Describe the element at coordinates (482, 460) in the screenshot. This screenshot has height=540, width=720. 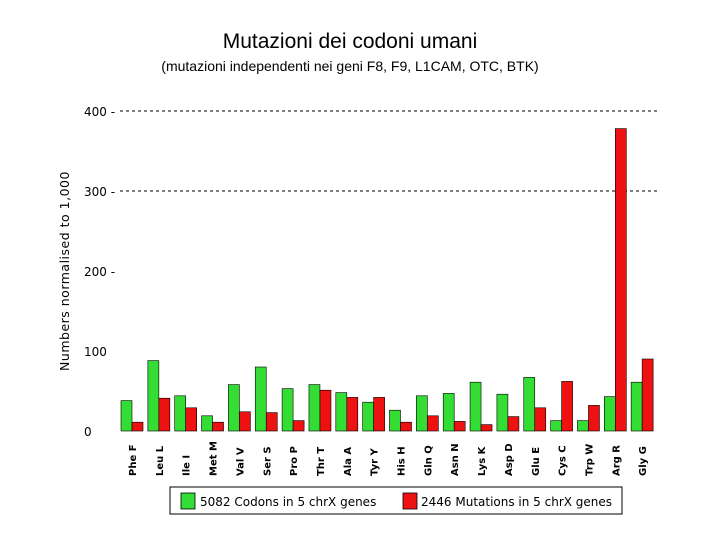
I see `x-category-label: Lys K` at that location.